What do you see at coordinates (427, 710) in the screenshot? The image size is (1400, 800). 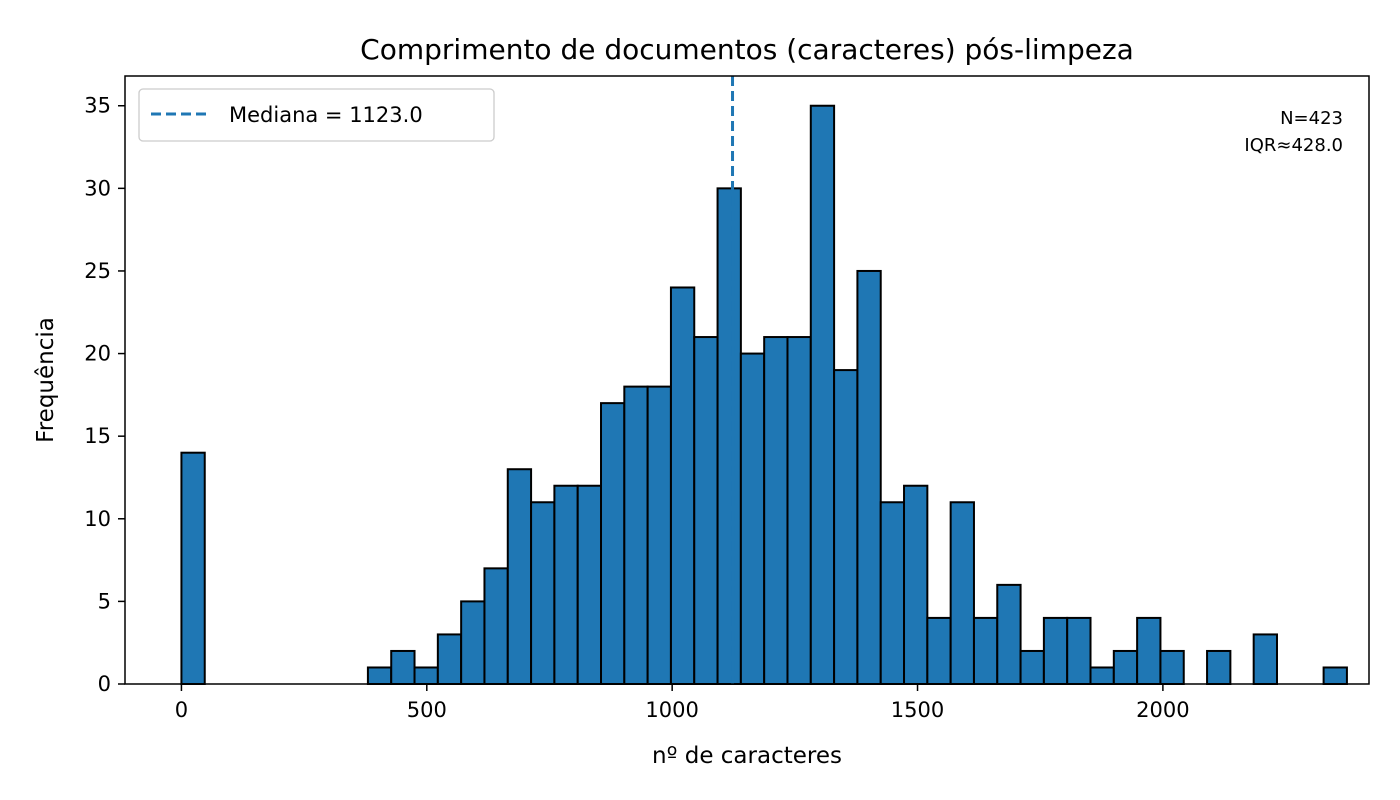 I see `x-tick-label: 500` at bounding box center [427, 710].